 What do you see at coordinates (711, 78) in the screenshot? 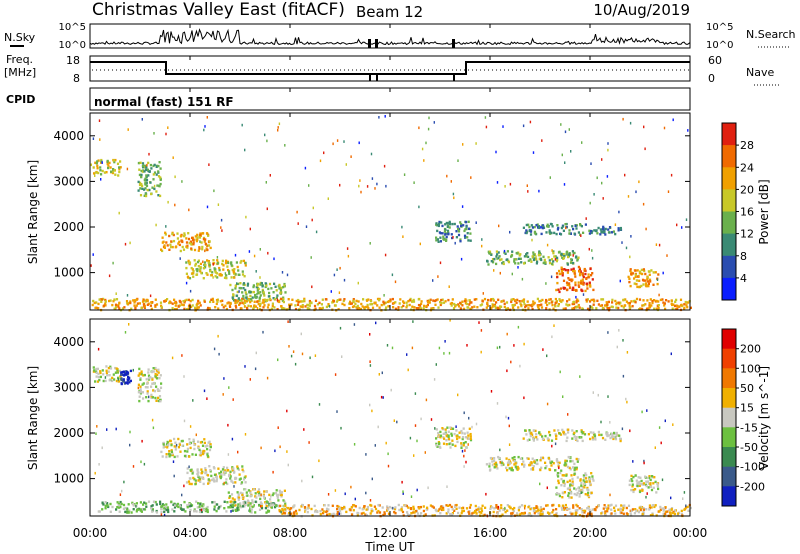
I see `nave-tick-bottom: 0` at bounding box center [711, 78].